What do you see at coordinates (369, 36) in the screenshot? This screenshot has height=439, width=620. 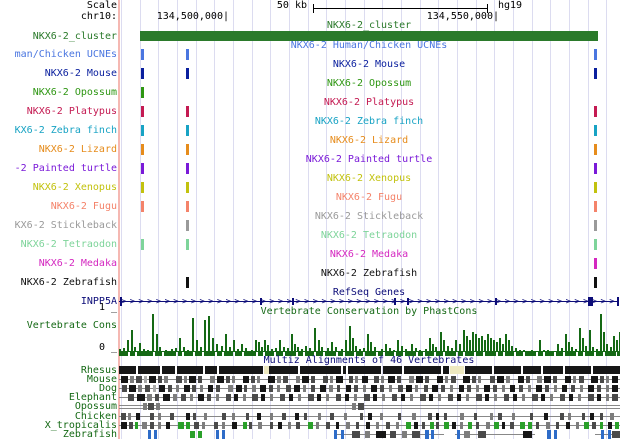 I see `cluster-bar` at bounding box center [369, 36].